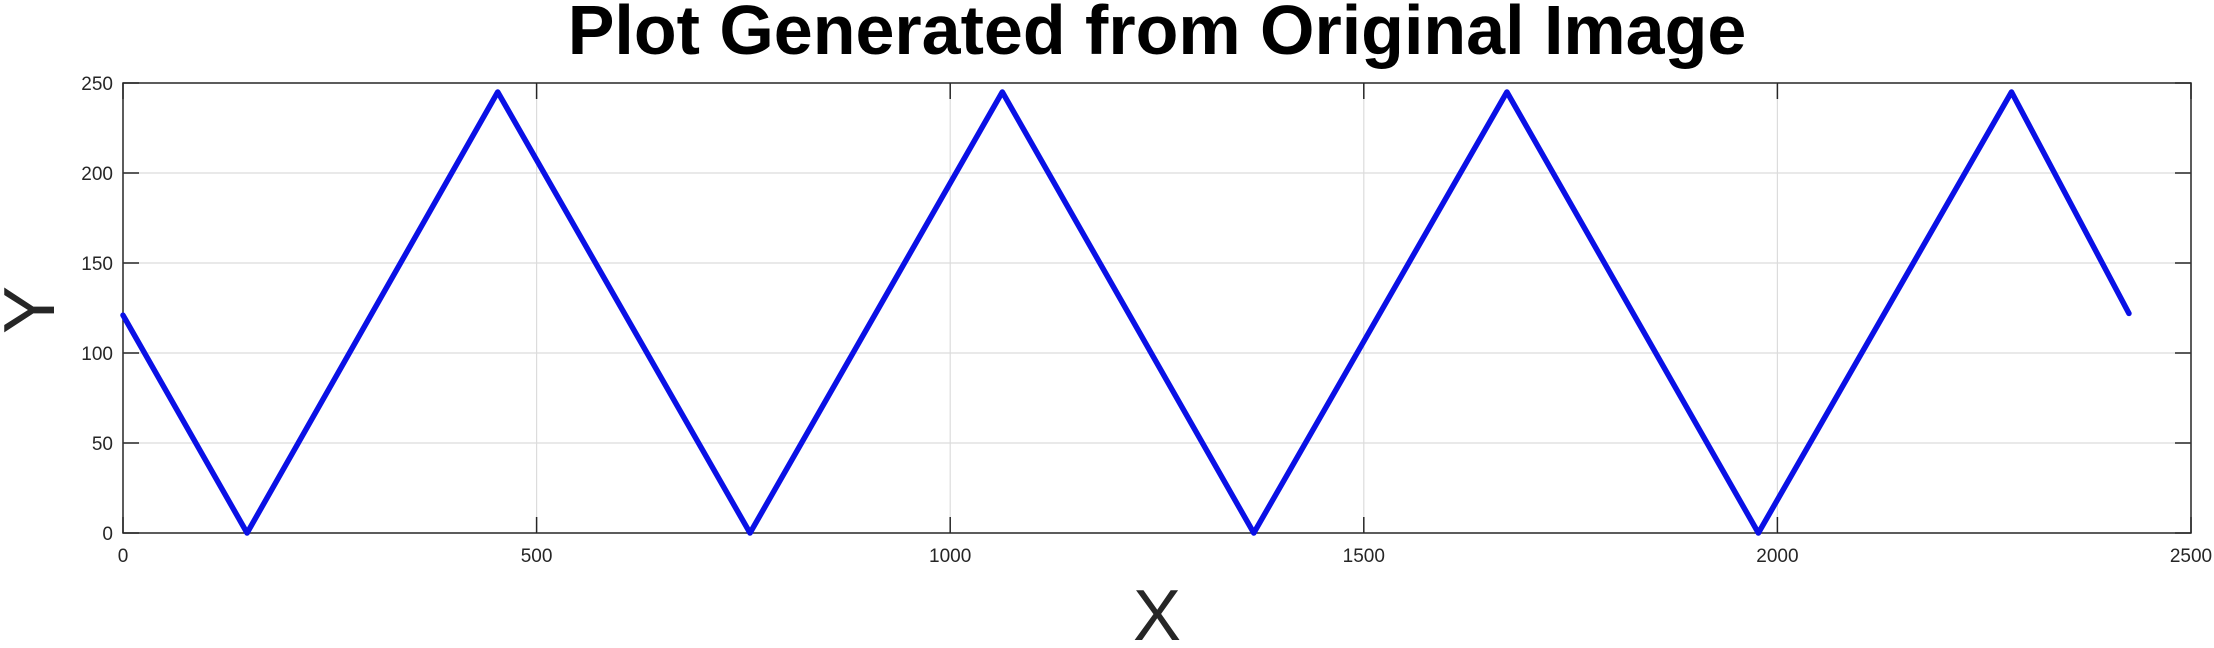  What do you see at coordinates (123, 556) in the screenshot?
I see `x-tick-label: 0` at bounding box center [123, 556].